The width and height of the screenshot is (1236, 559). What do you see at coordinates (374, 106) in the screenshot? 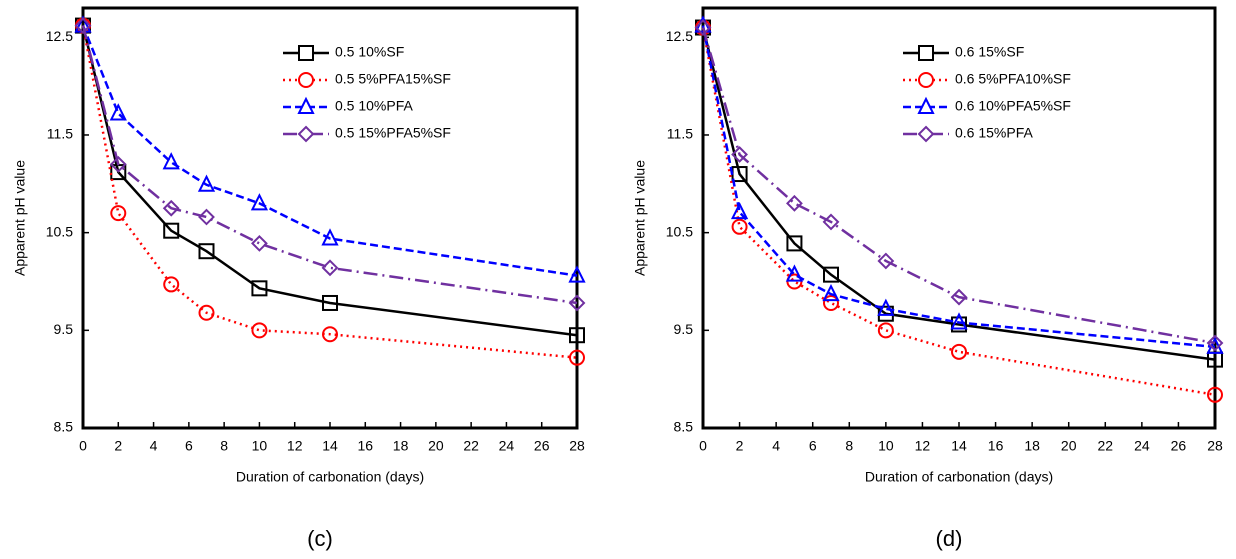
I see `legend-label: 0.5 10%PFA` at bounding box center [374, 106].